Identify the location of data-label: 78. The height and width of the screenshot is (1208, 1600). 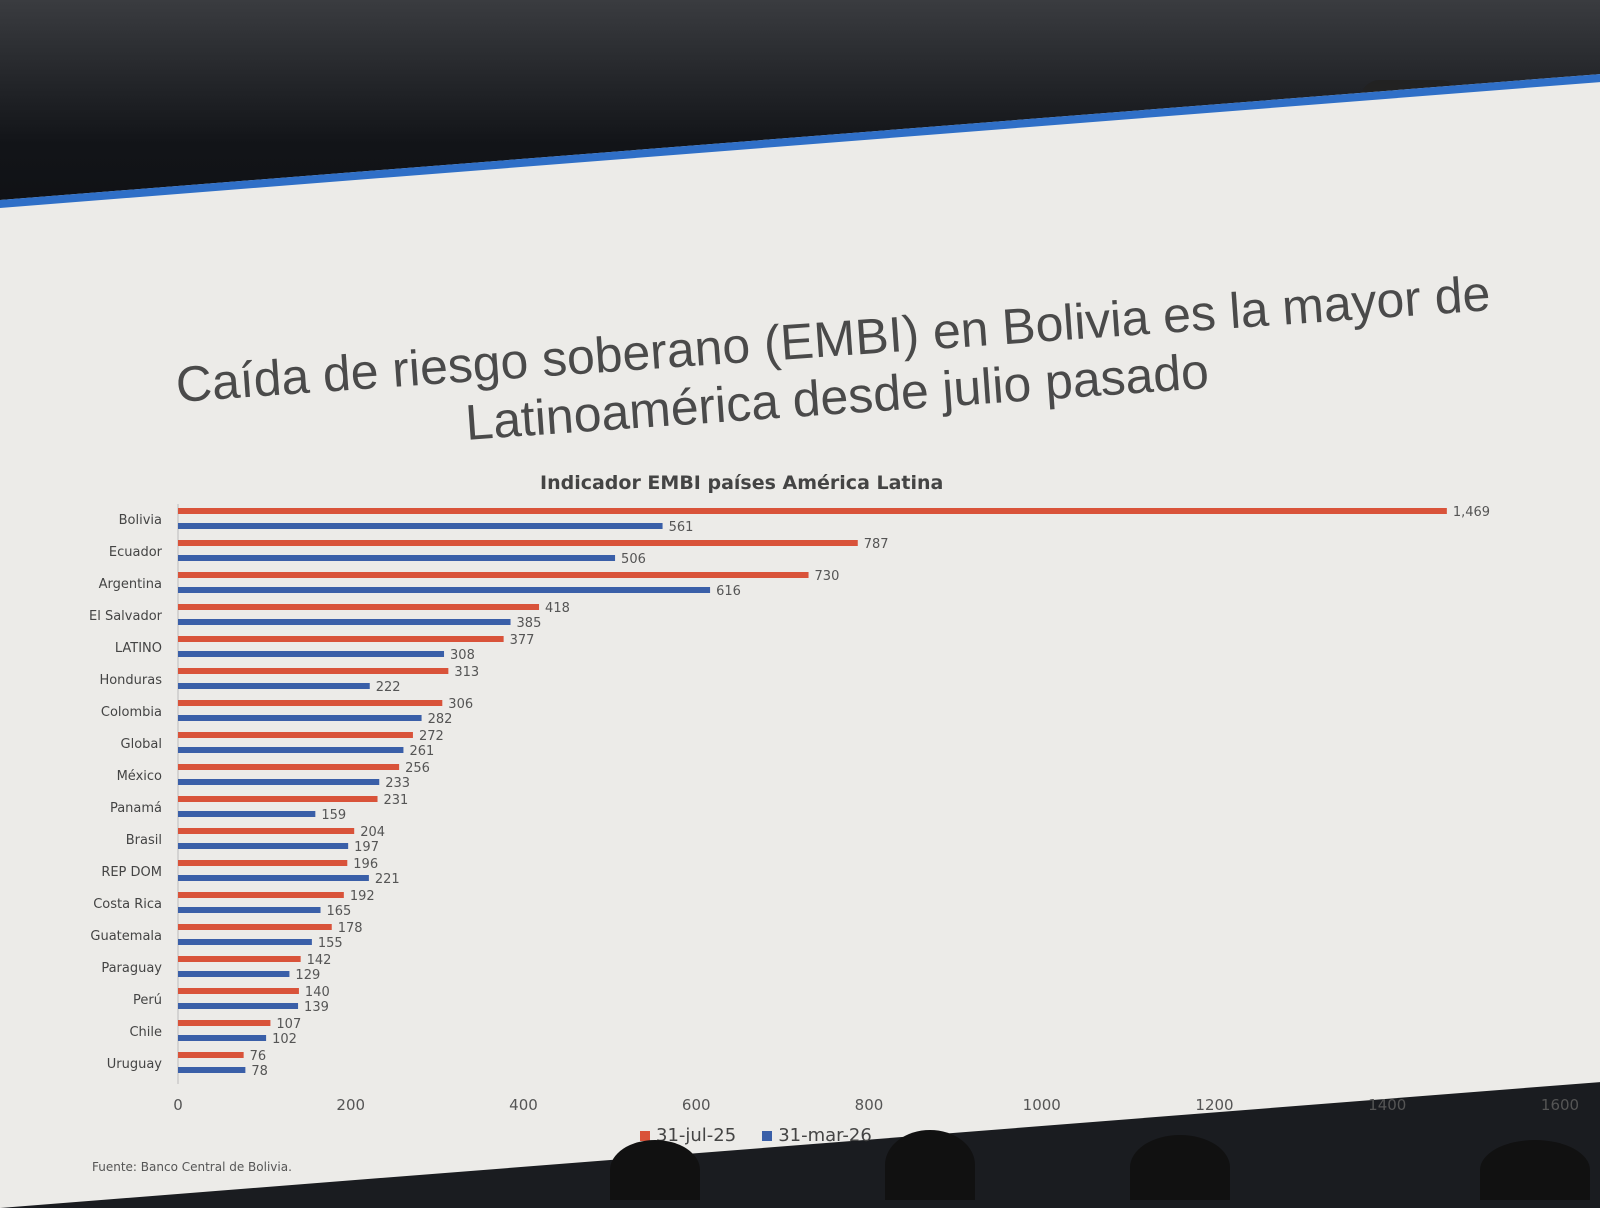
(259, 1071).